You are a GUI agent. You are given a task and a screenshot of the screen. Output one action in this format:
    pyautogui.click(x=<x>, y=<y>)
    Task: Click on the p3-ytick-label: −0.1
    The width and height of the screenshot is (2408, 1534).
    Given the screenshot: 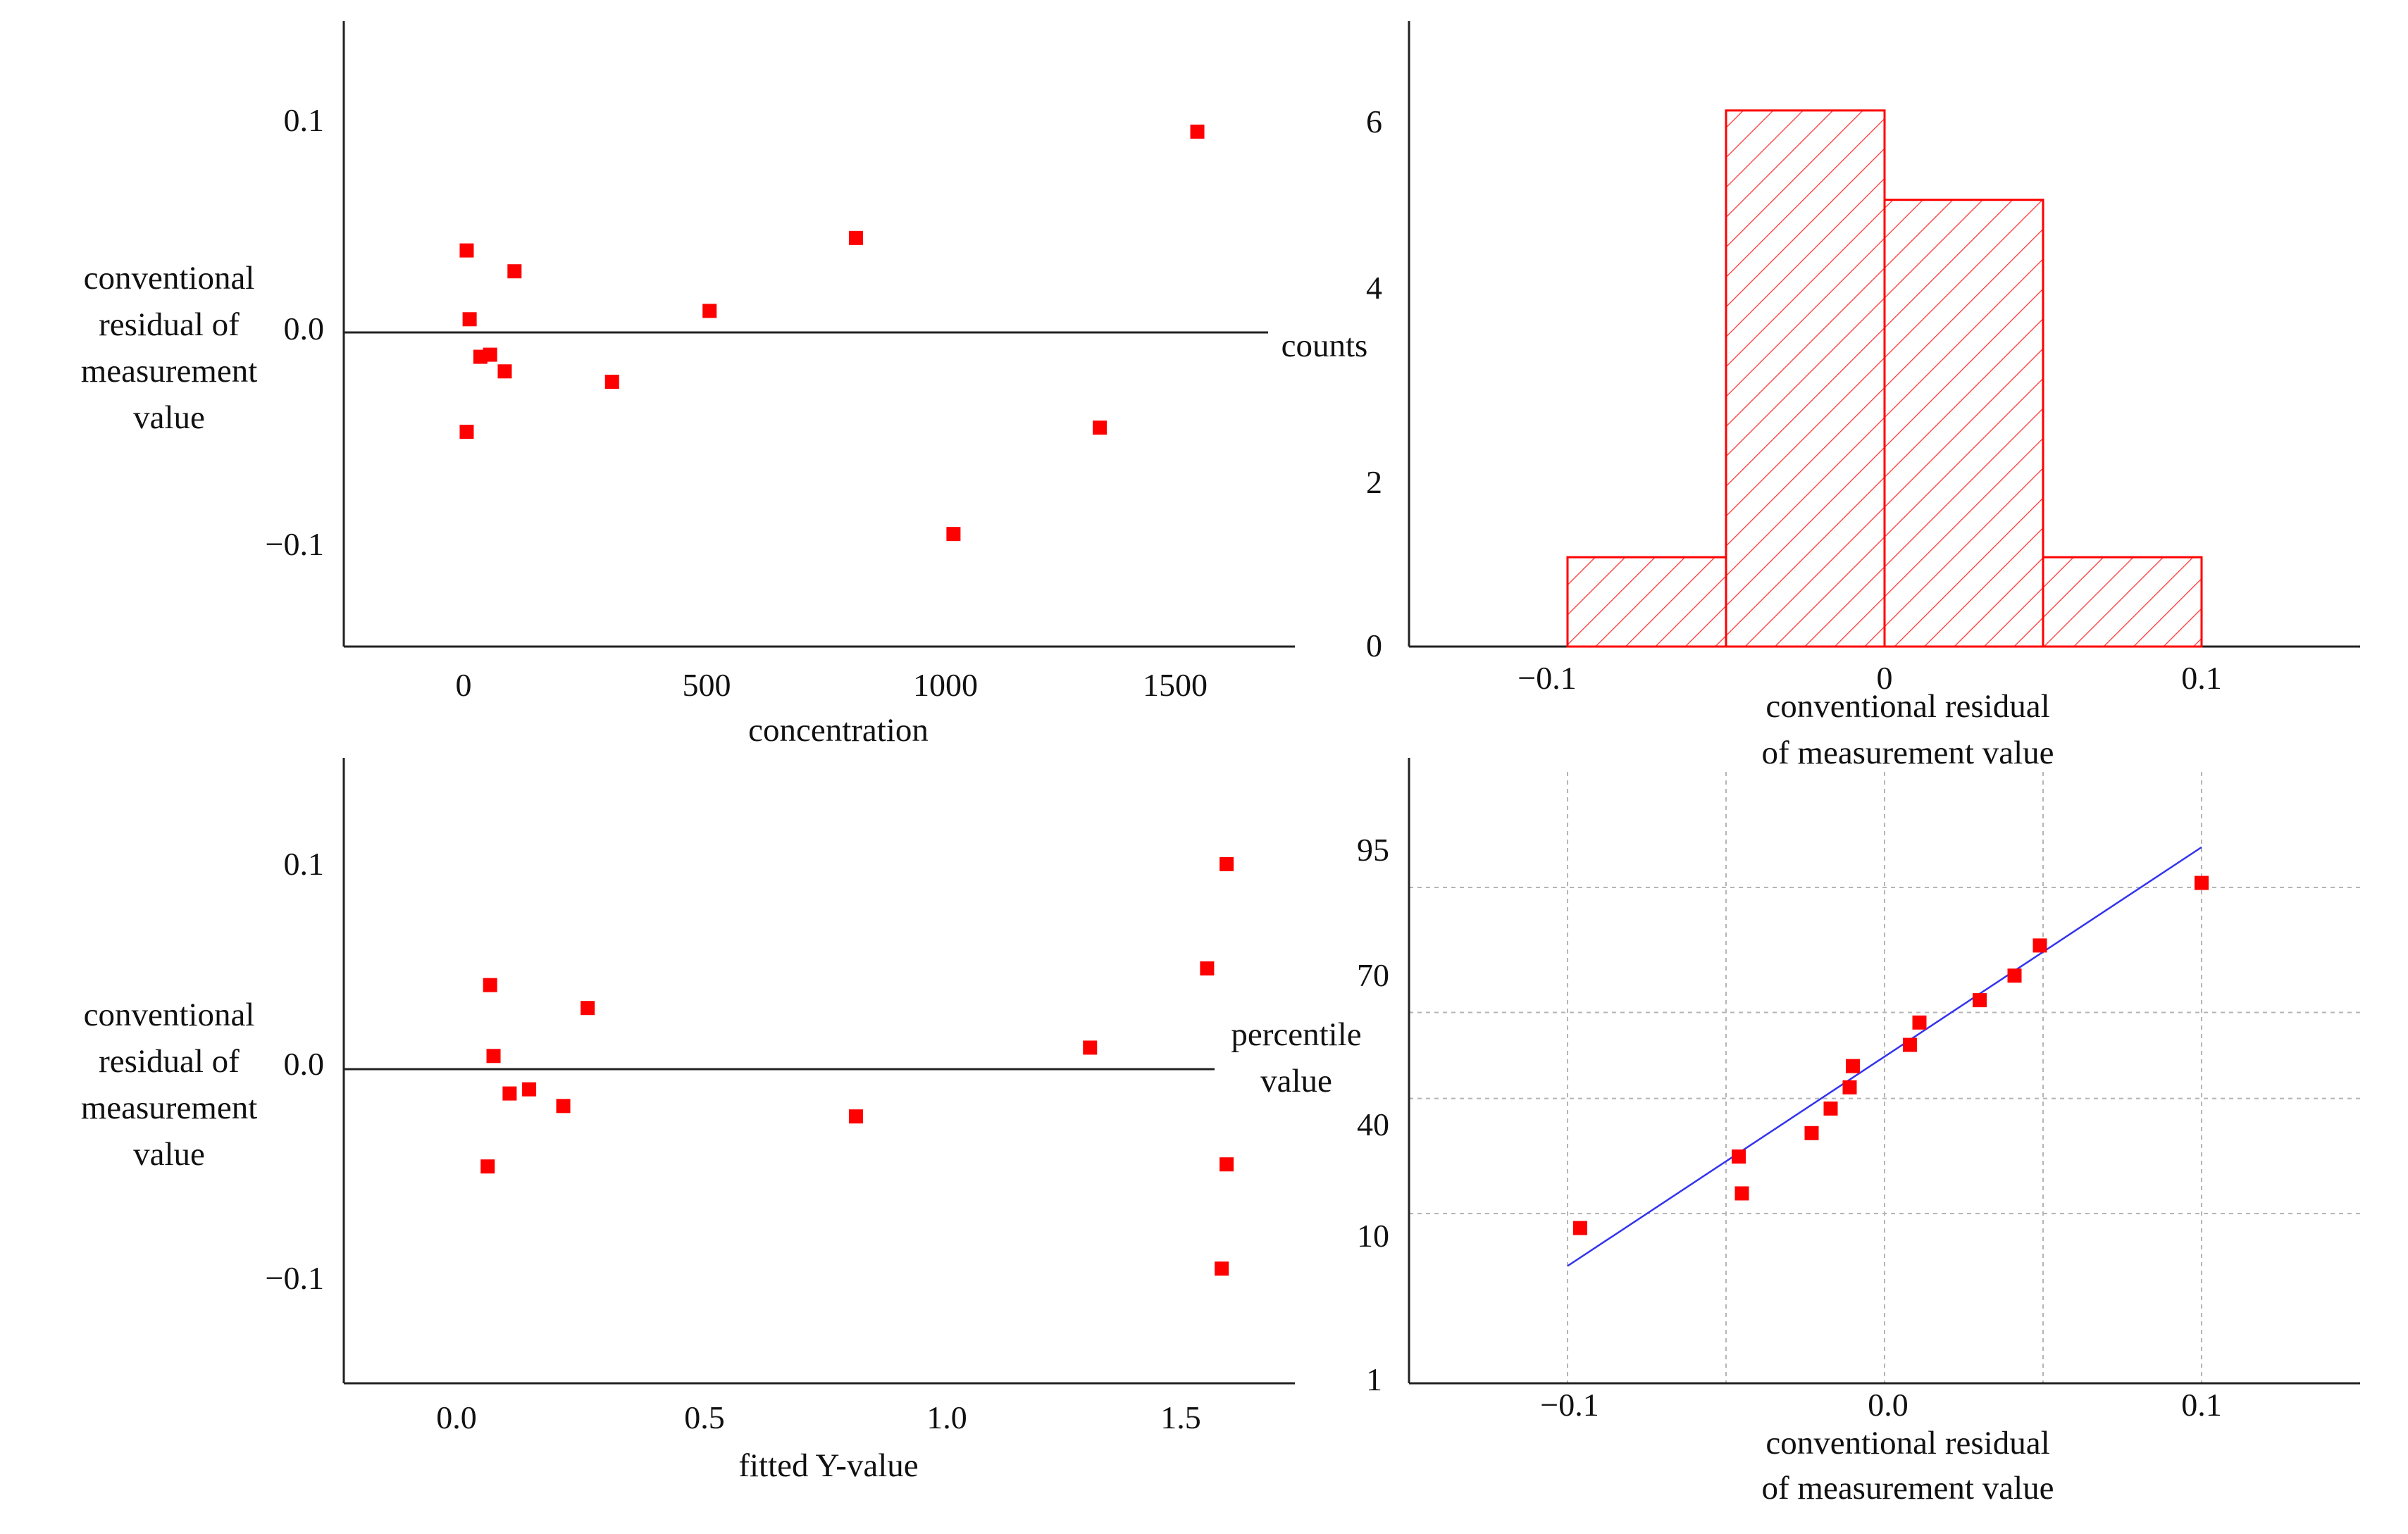 What is the action you would take?
    pyautogui.click(x=295, y=1278)
    